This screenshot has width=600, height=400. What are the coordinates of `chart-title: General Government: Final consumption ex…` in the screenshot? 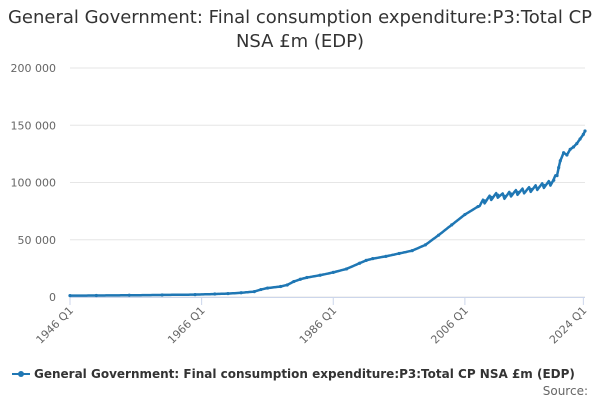 It's located at (300, 29).